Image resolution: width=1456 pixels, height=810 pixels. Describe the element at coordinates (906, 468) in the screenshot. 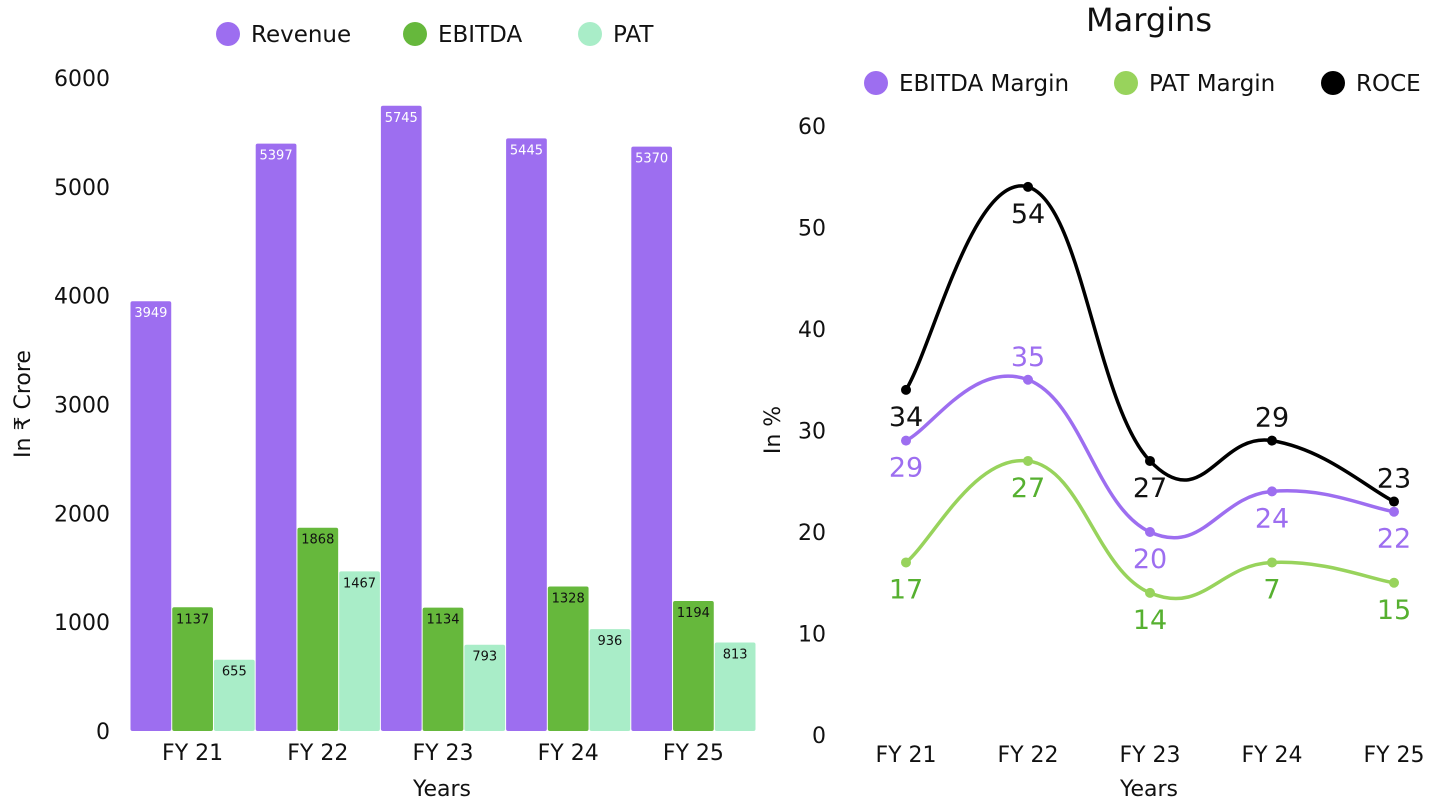

I see `line-label-ebitda-margin-fy-21: 29` at that location.